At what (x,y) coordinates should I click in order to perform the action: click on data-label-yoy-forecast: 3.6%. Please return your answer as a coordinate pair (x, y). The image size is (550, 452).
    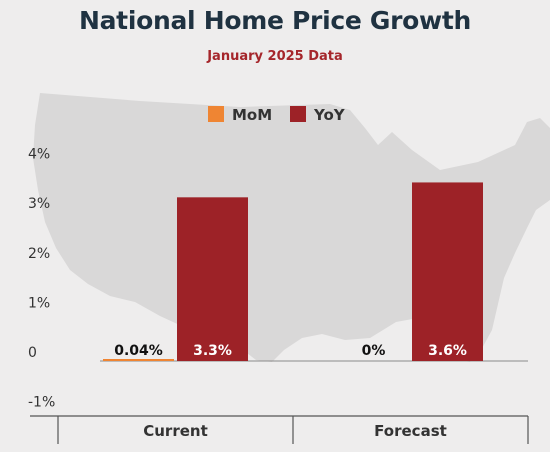
    Looking at the image, I should click on (447, 351).